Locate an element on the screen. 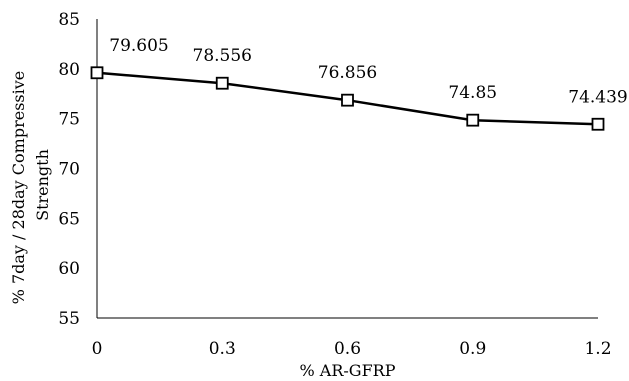 Image resolution: width=629 pixels, height=381 pixels. y-tick-label: 70 is located at coordinates (69, 170).